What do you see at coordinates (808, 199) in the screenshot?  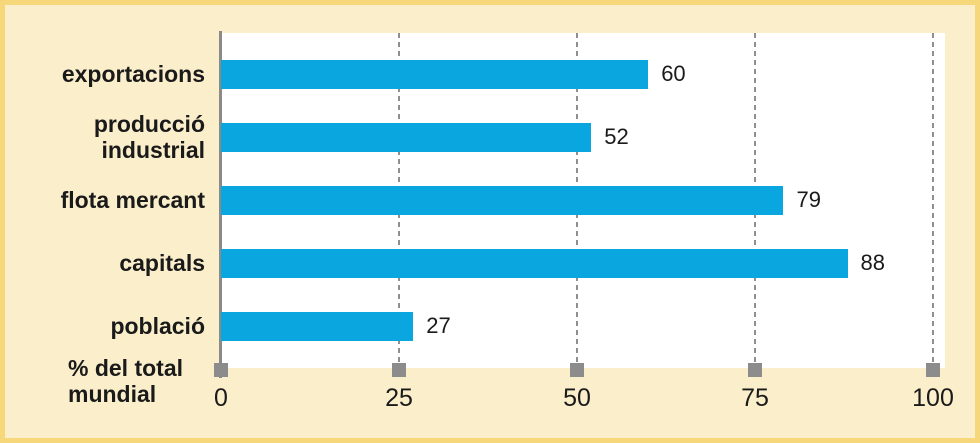 I see `bar-value-label: 79` at bounding box center [808, 199].